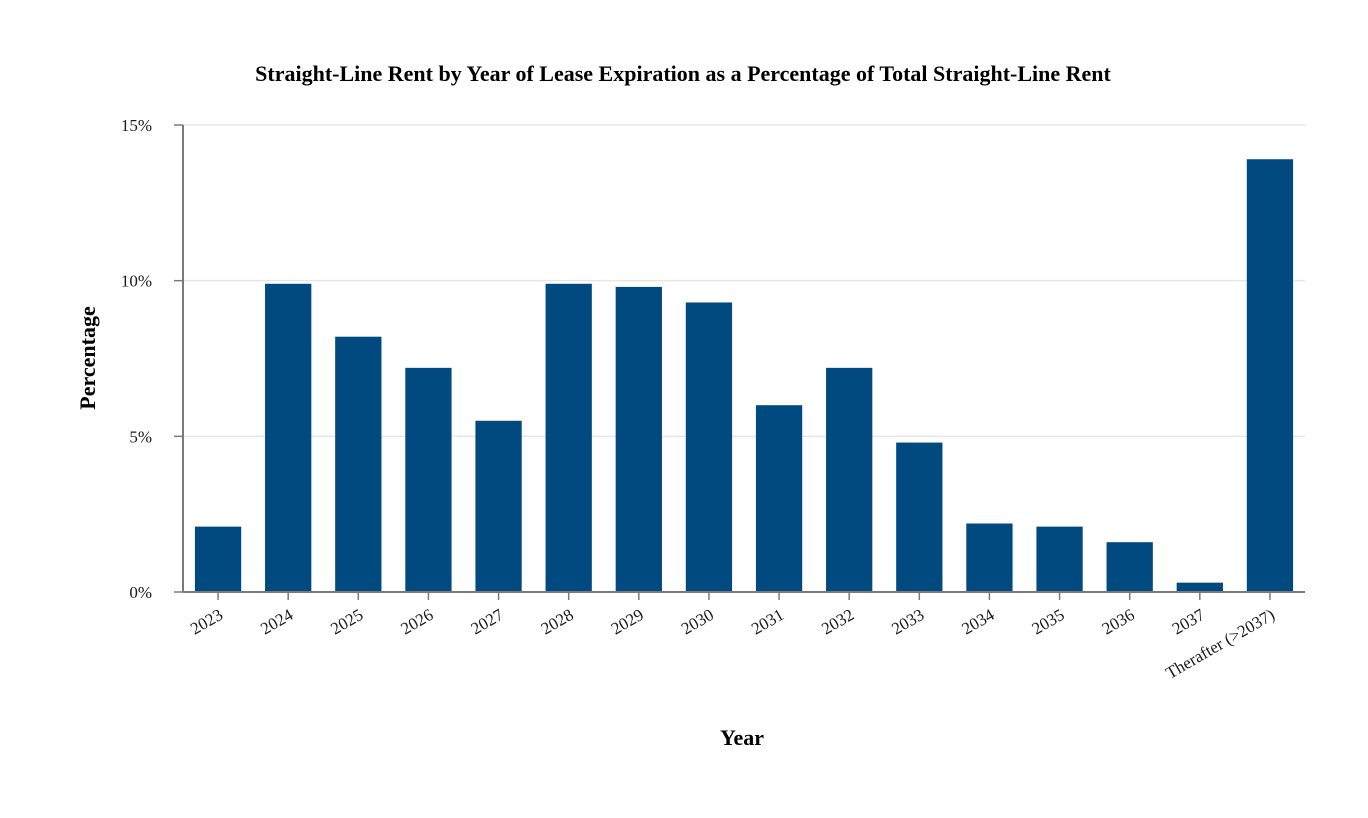 Image resolution: width=1368 pixels, height=818 pixels. I want to click on x-axis-label: Year, so click(742, 737).